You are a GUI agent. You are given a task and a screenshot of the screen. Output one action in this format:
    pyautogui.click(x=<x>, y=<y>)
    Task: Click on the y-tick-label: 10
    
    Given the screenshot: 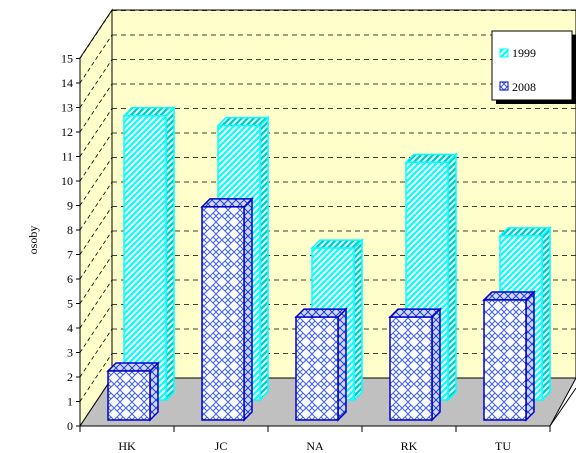 What is the action you would take?
    pyautogui.click(x=67, y=181)
    